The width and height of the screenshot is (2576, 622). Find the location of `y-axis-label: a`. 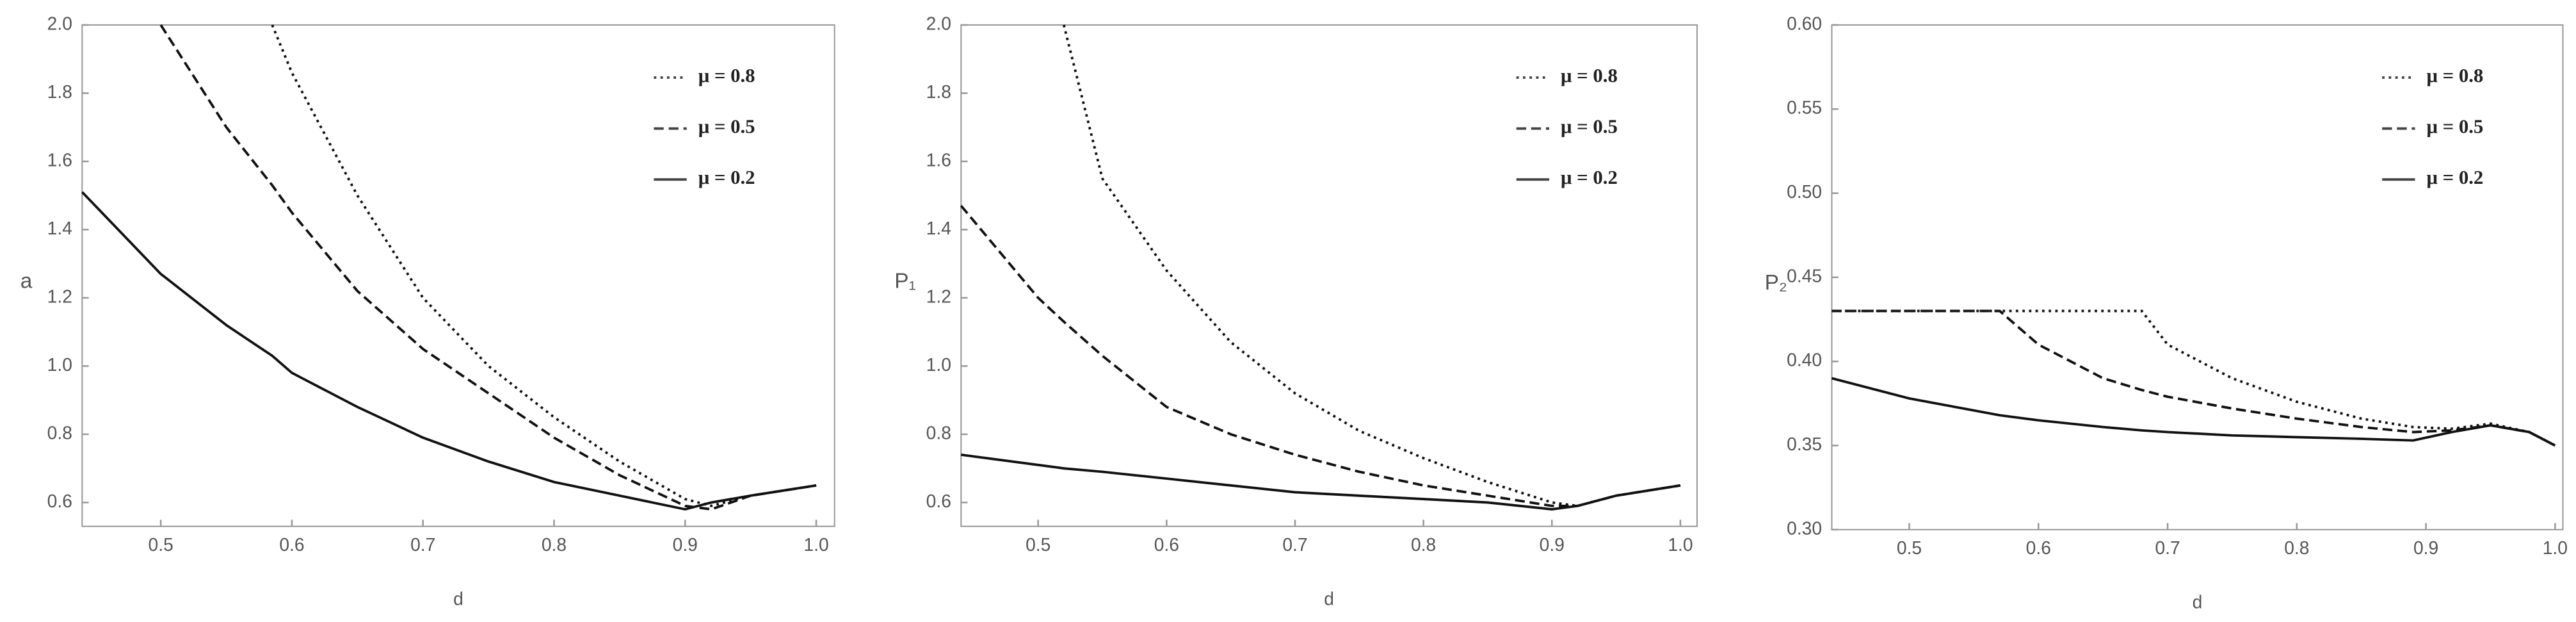

y-axis-label: a is located at coordinates (26, 281).